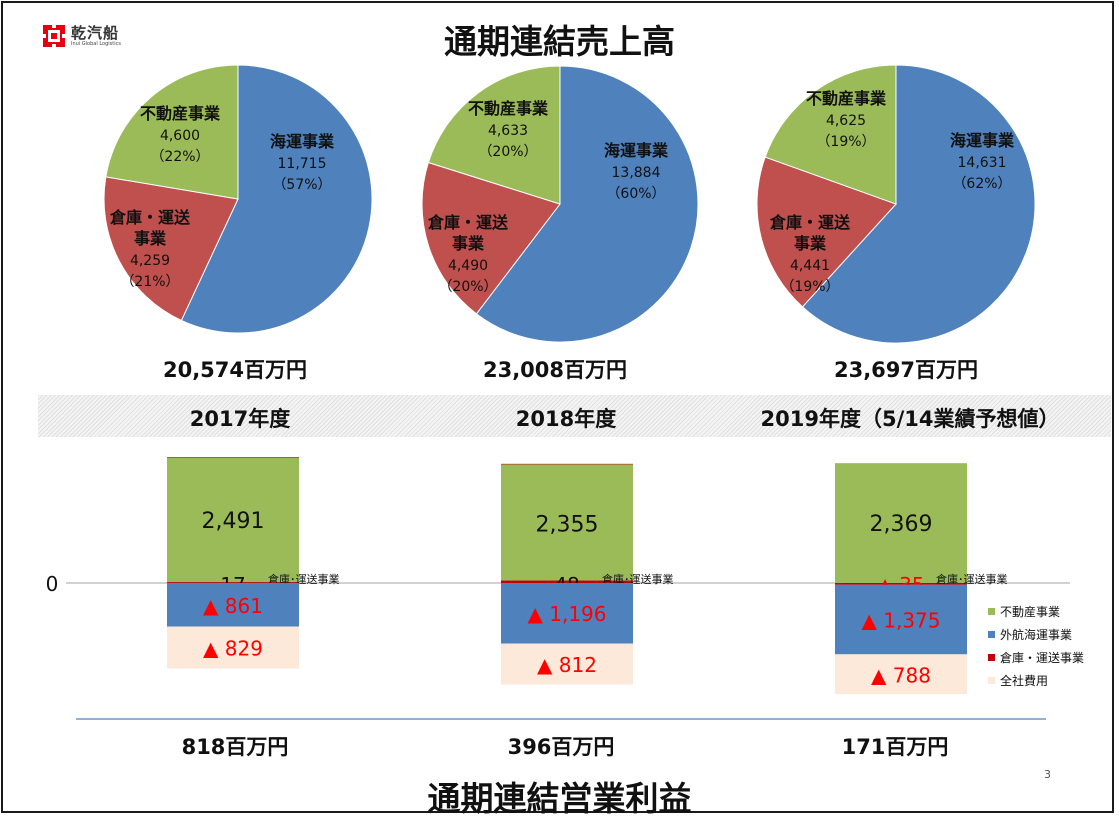 The width and height of the screenshot is (1119, 820). What do you see at coordinates (95, 33) in the screenshot?
I see `logo-name: 乾汽船` at bounding box center [95, 33].